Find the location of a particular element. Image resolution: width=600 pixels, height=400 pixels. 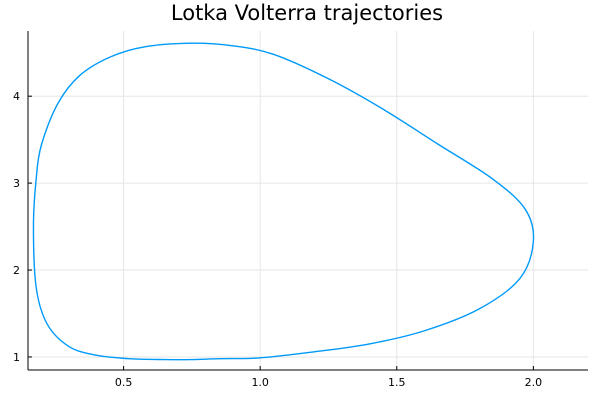

y-tick-label: 1 is located at coordinates (16, 357).